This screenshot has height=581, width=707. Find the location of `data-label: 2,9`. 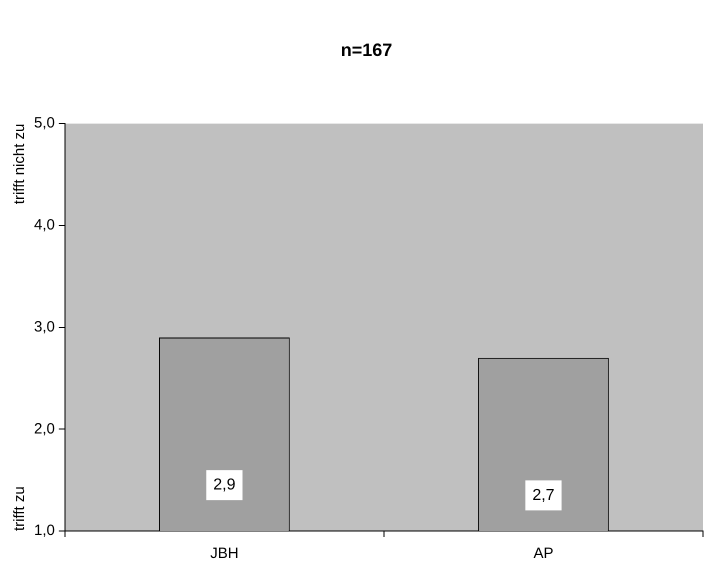

data-label: 2,9 is located at coordinates (224, 485).